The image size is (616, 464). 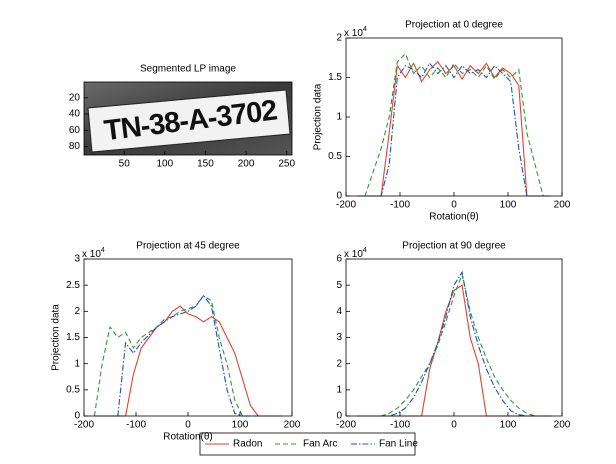 What do you see at coordinates (75, 97) in the screenshot?
I see `y-tick-label: 20` at bounding box center [75, 97].